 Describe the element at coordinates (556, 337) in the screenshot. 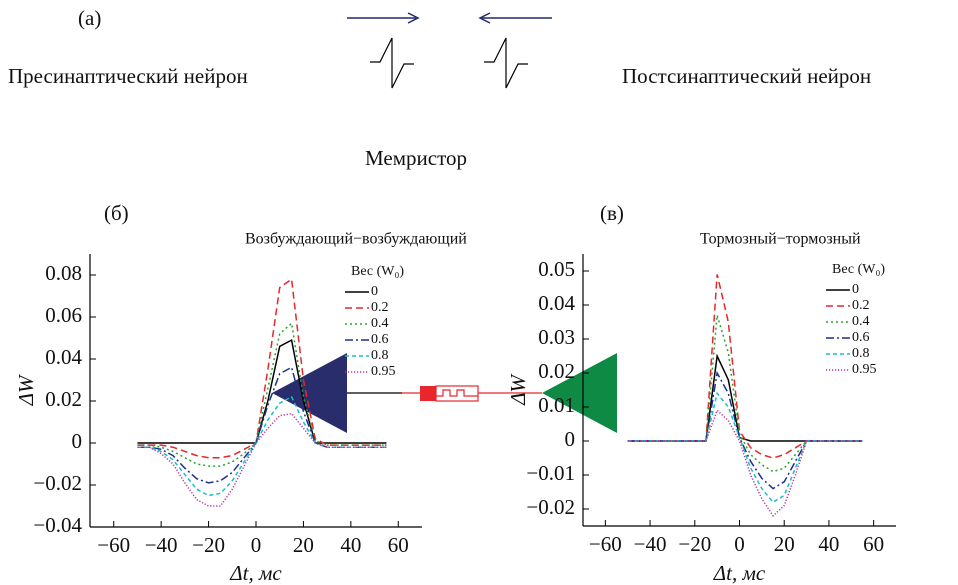

I see `y-tick-label: 0.03` at that location.